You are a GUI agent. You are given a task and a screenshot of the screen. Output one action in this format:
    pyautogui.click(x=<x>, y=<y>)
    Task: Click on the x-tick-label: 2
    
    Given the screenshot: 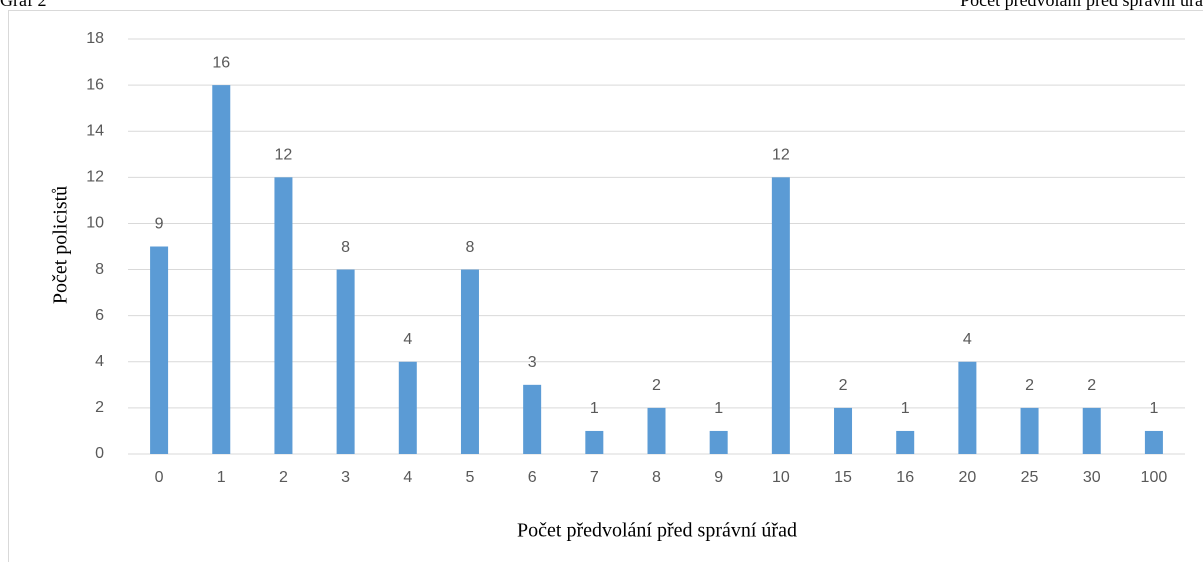 What is the action you would take?
    pyautogui.click(x=283, y=477)
    